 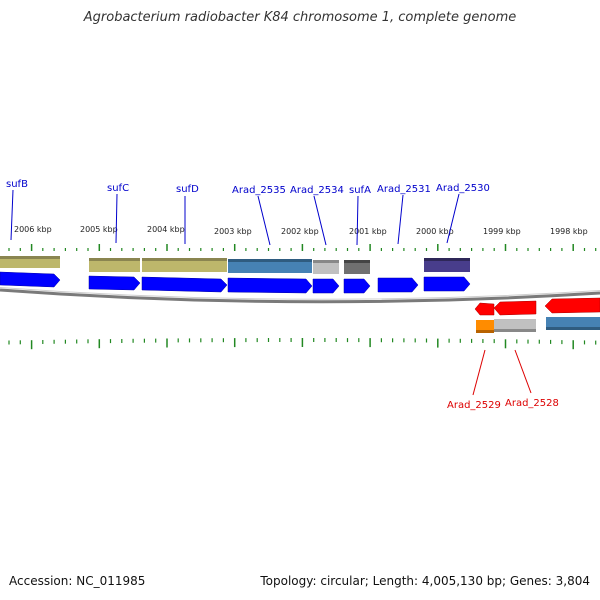 What do you see at coordinates (302, 247) in the screenshot?
I see `tick-row-forward` at bounding box center [302, 247].